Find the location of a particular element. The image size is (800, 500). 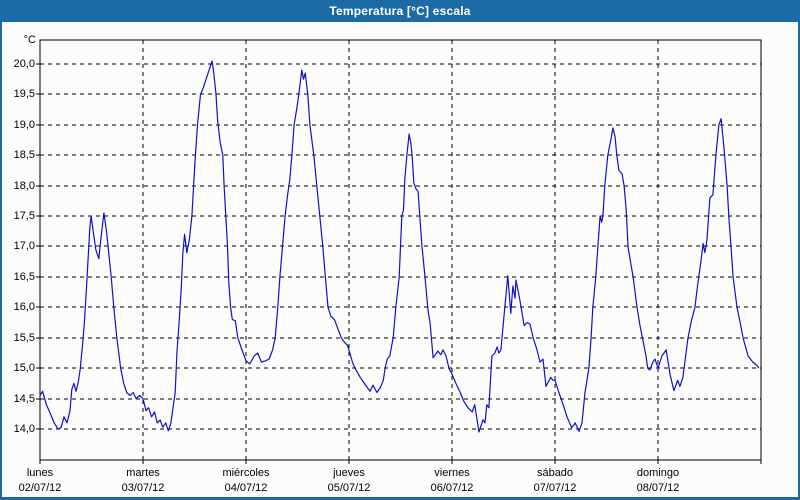

y-axis-tick-label: 18,5 is located at coordinates (24, 155).